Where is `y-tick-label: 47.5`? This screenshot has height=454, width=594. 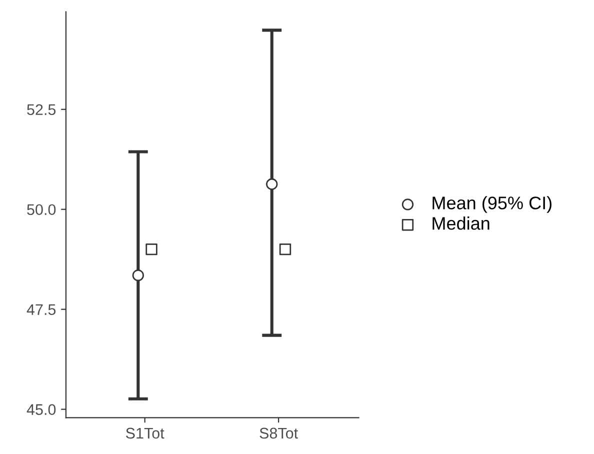 y-tick-label: 47.5 is located at coordinates (41, 309).